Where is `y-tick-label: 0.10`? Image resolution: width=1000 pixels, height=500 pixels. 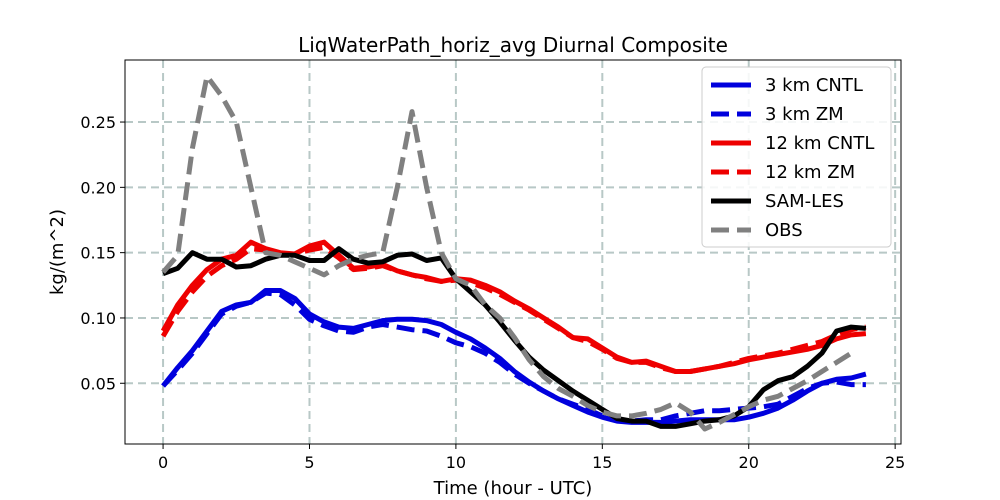
y-tick-label: 0.10 is located at coordinates (98, 318).